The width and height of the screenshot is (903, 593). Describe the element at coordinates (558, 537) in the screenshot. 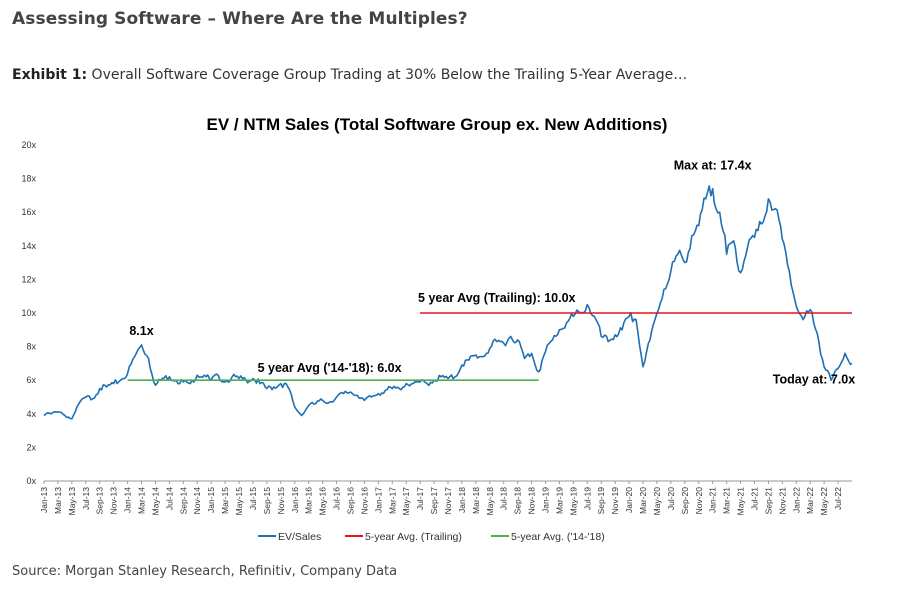

I see `legend-label: 5-year Avg. ('14-'18)` at that location.